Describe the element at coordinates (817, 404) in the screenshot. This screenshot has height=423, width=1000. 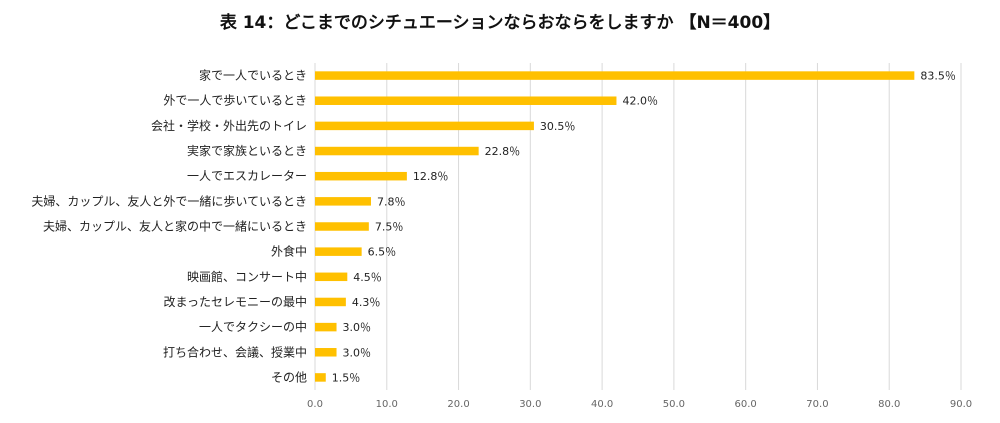
I see `x-tick-label: 70.0` at that location.